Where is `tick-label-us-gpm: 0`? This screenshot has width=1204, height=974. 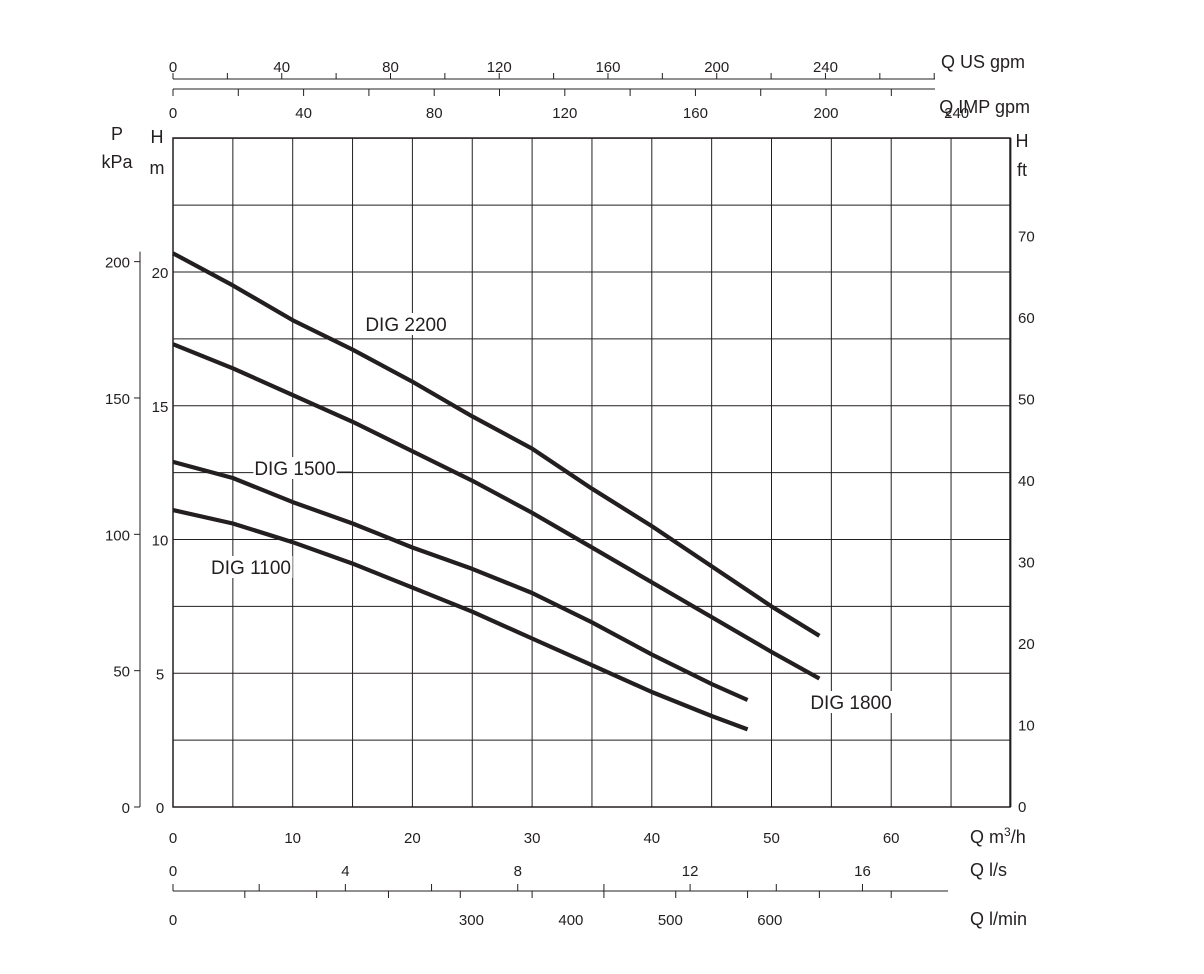 tick-label-us-gpm: 0 is located at coordinates (173, 67).